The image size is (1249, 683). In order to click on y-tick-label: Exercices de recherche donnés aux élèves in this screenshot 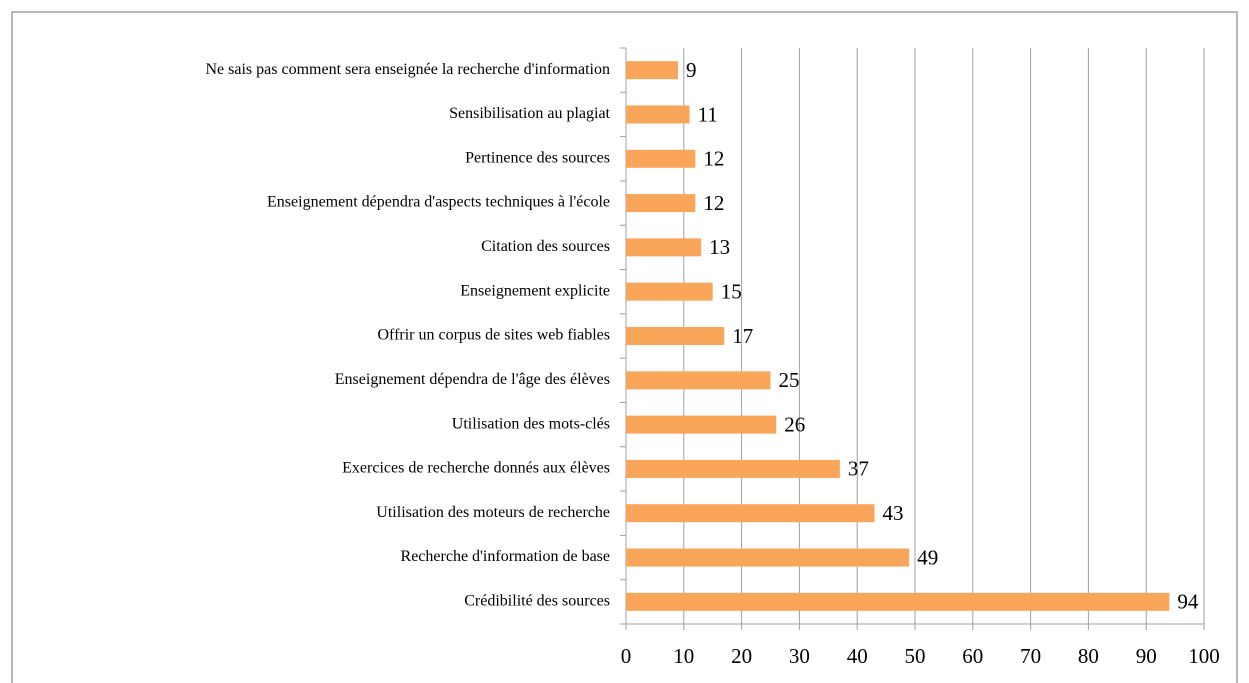, I will do `click(476, 468)`.